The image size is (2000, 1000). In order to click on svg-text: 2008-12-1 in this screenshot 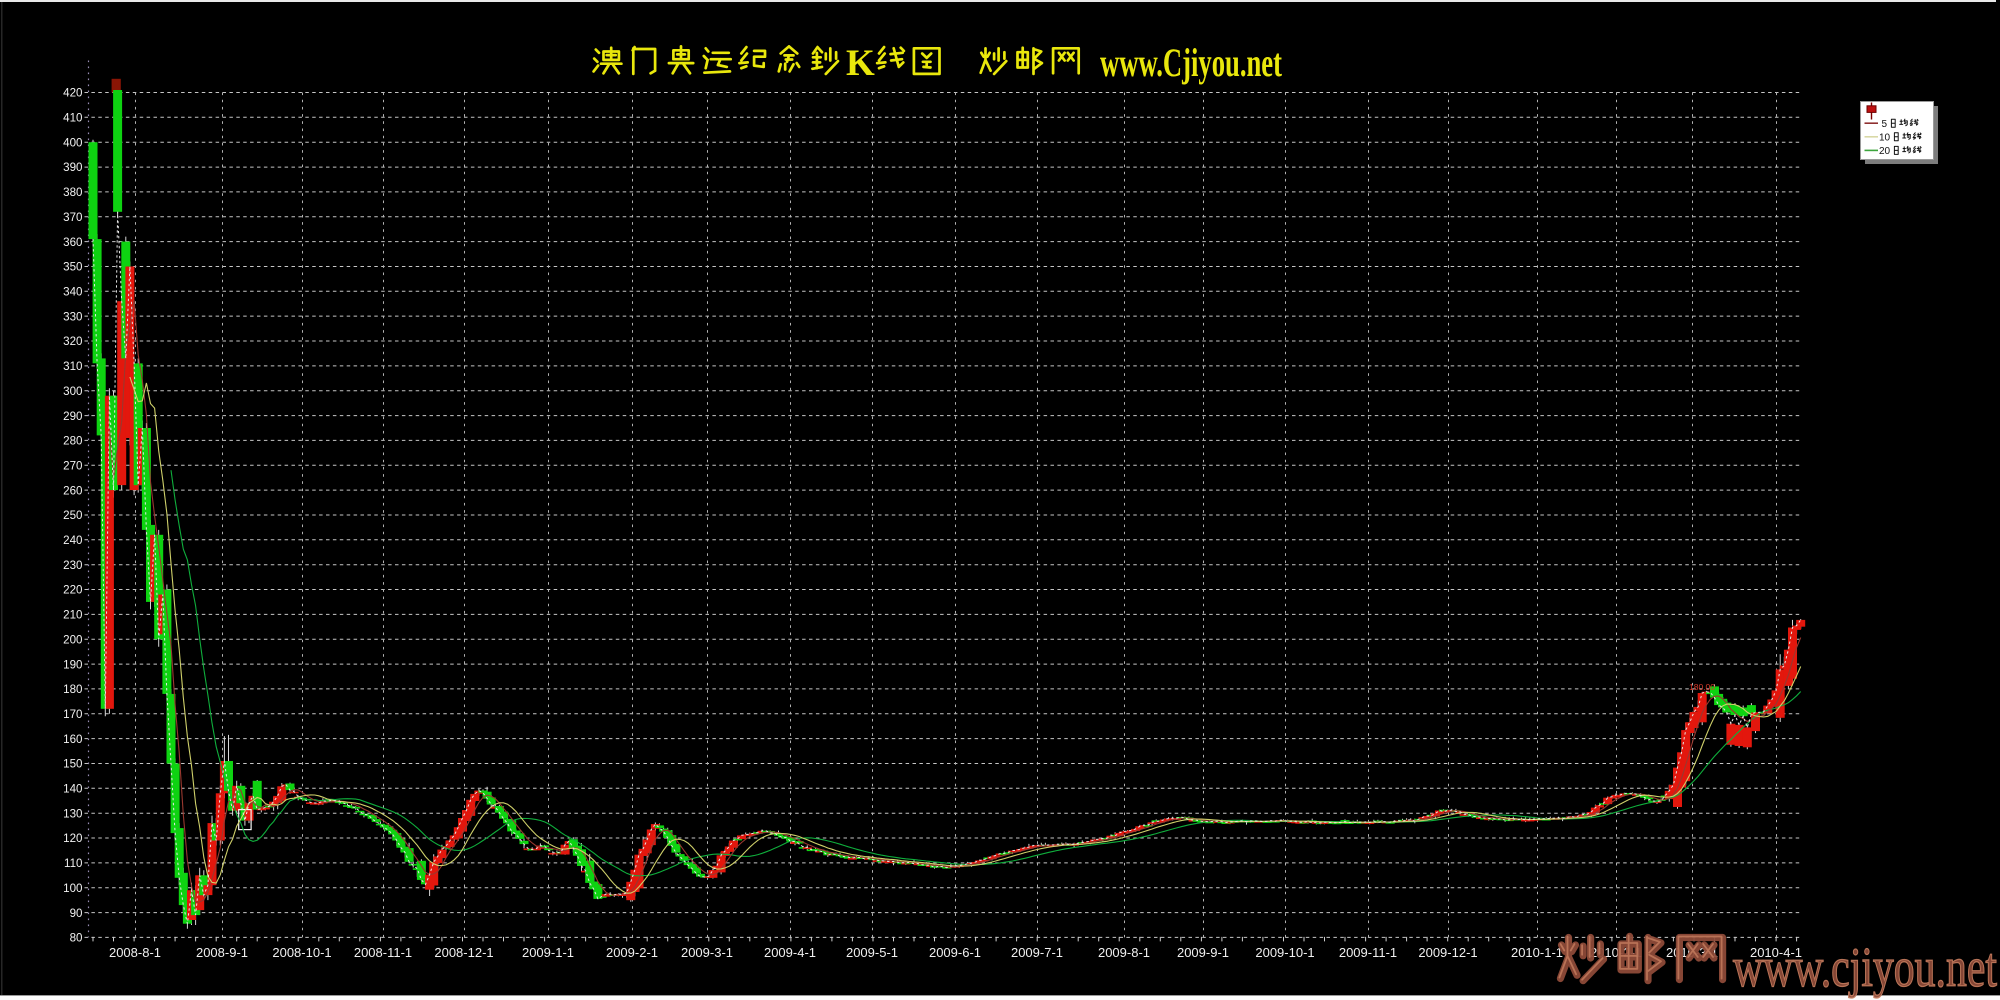, I will do `click(463, 952)`.